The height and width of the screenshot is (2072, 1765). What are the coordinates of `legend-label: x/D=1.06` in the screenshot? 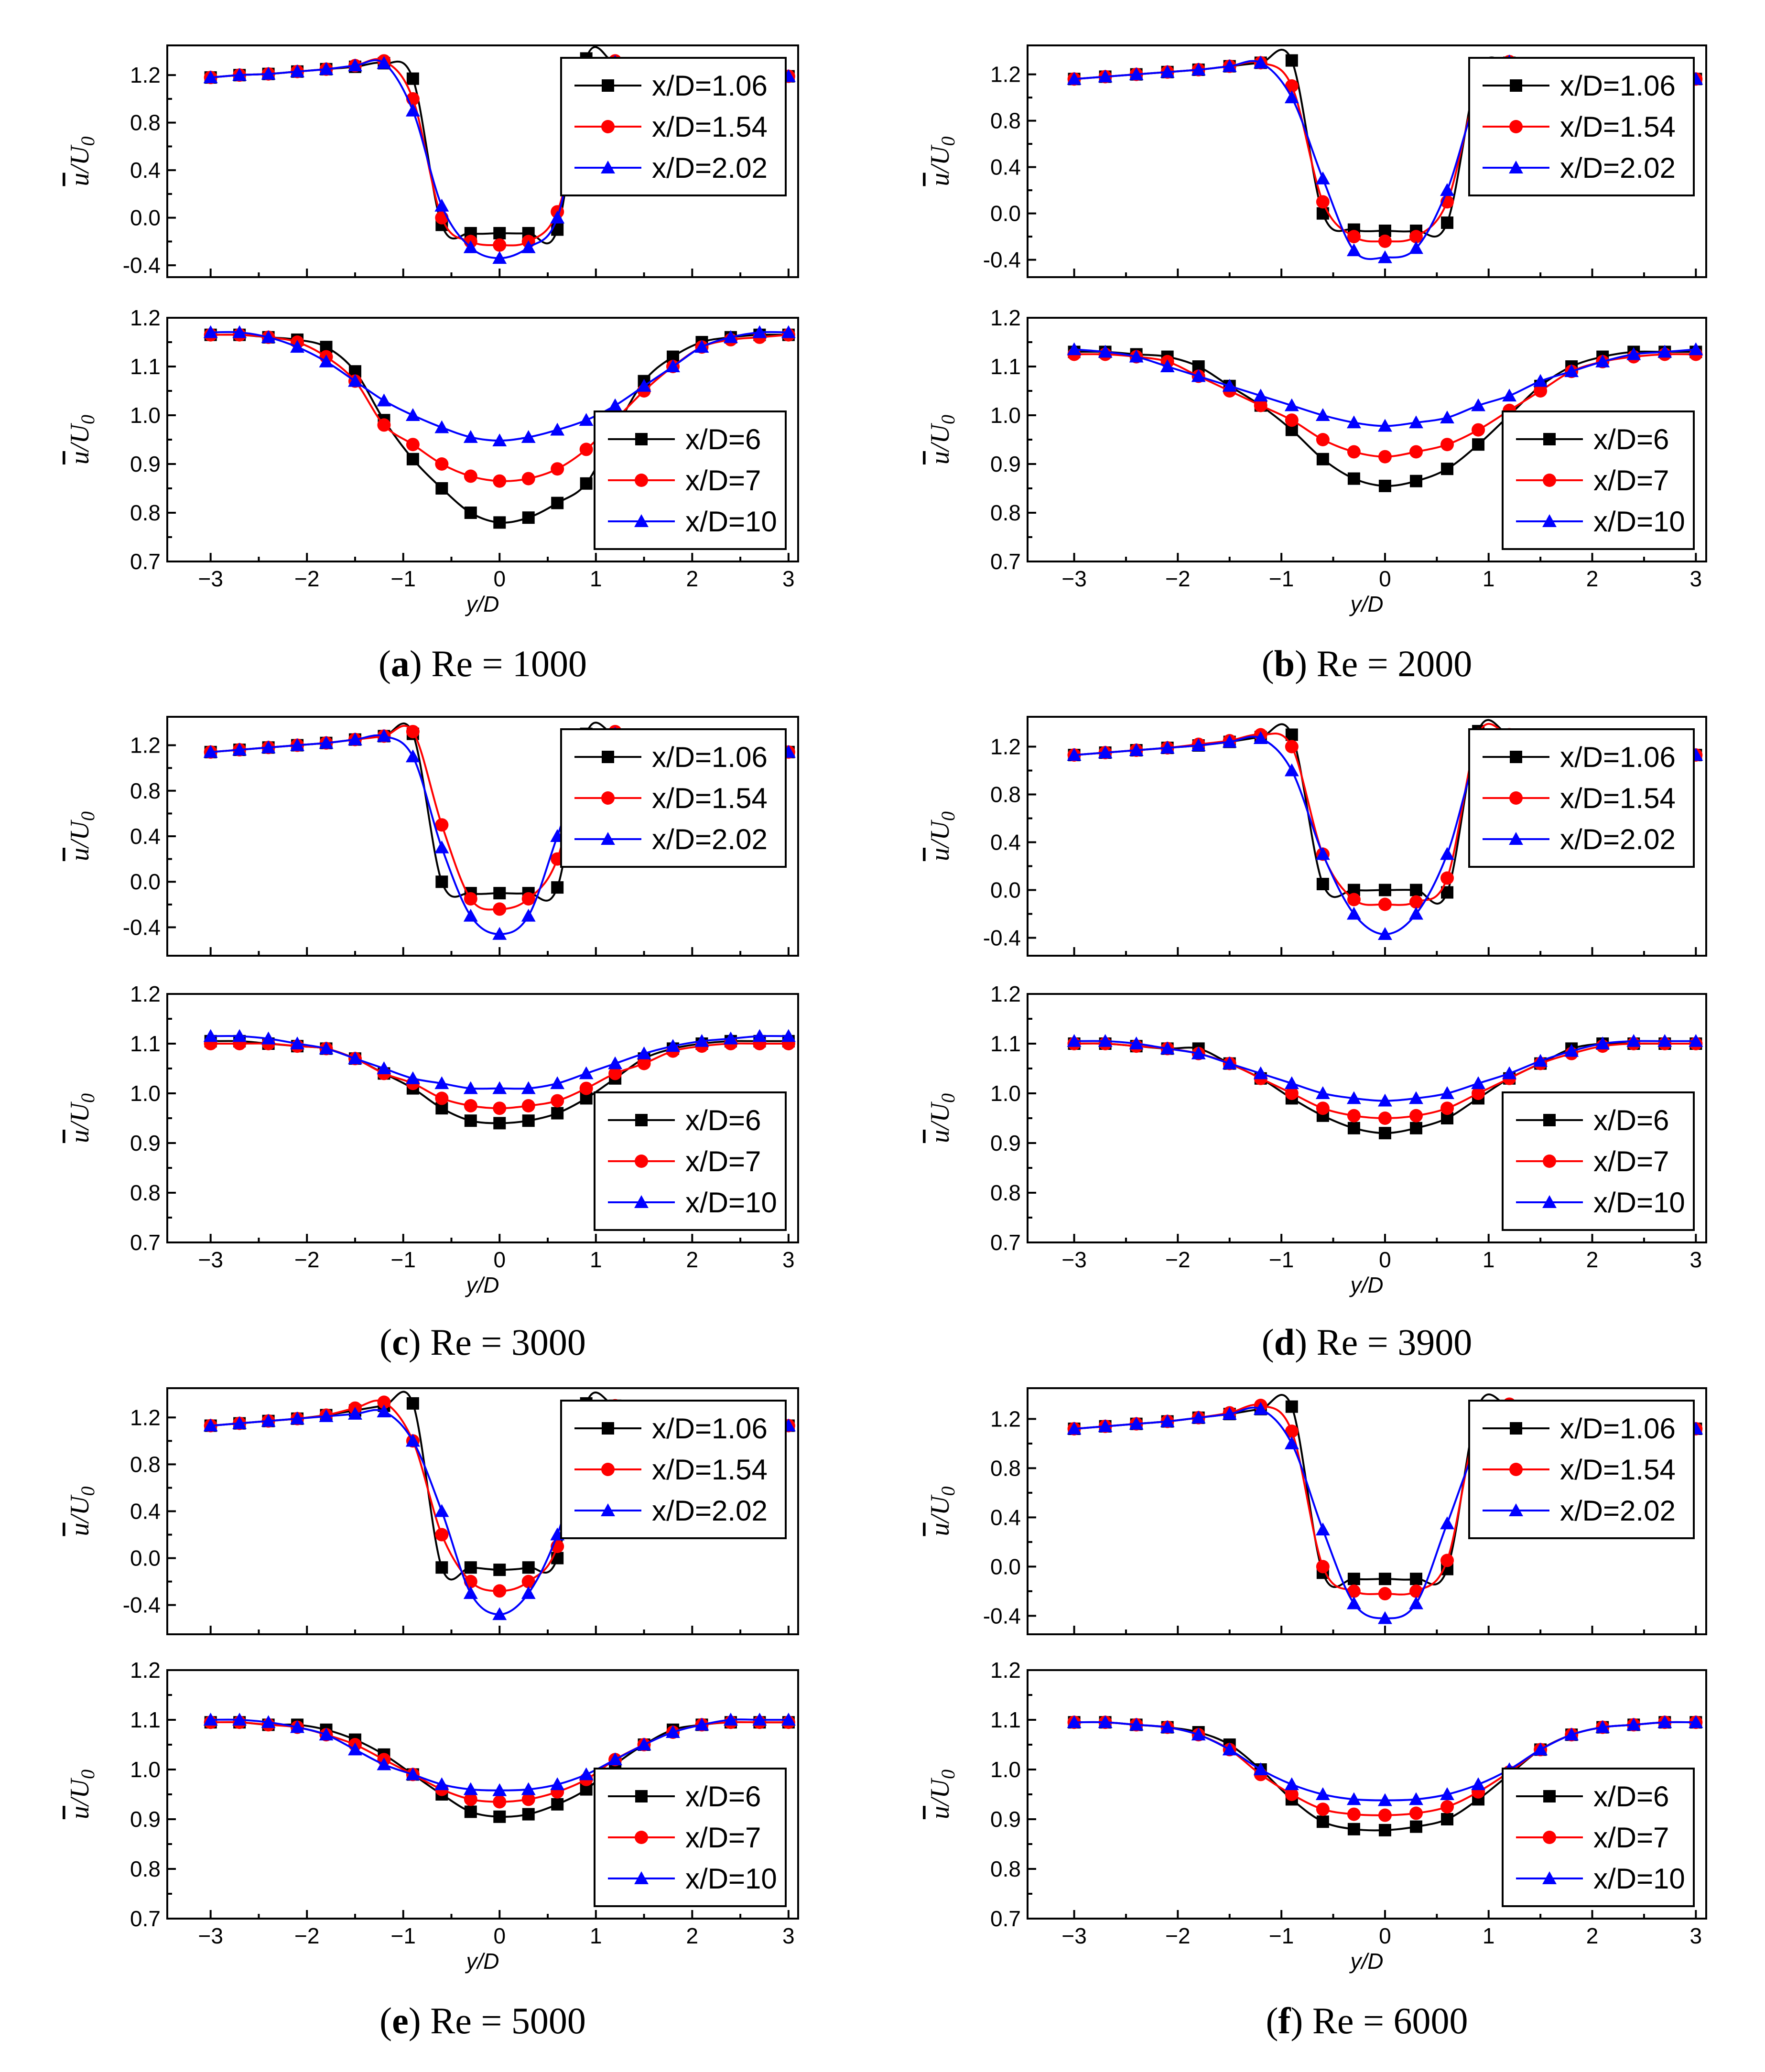 It's located at (710, 1429).